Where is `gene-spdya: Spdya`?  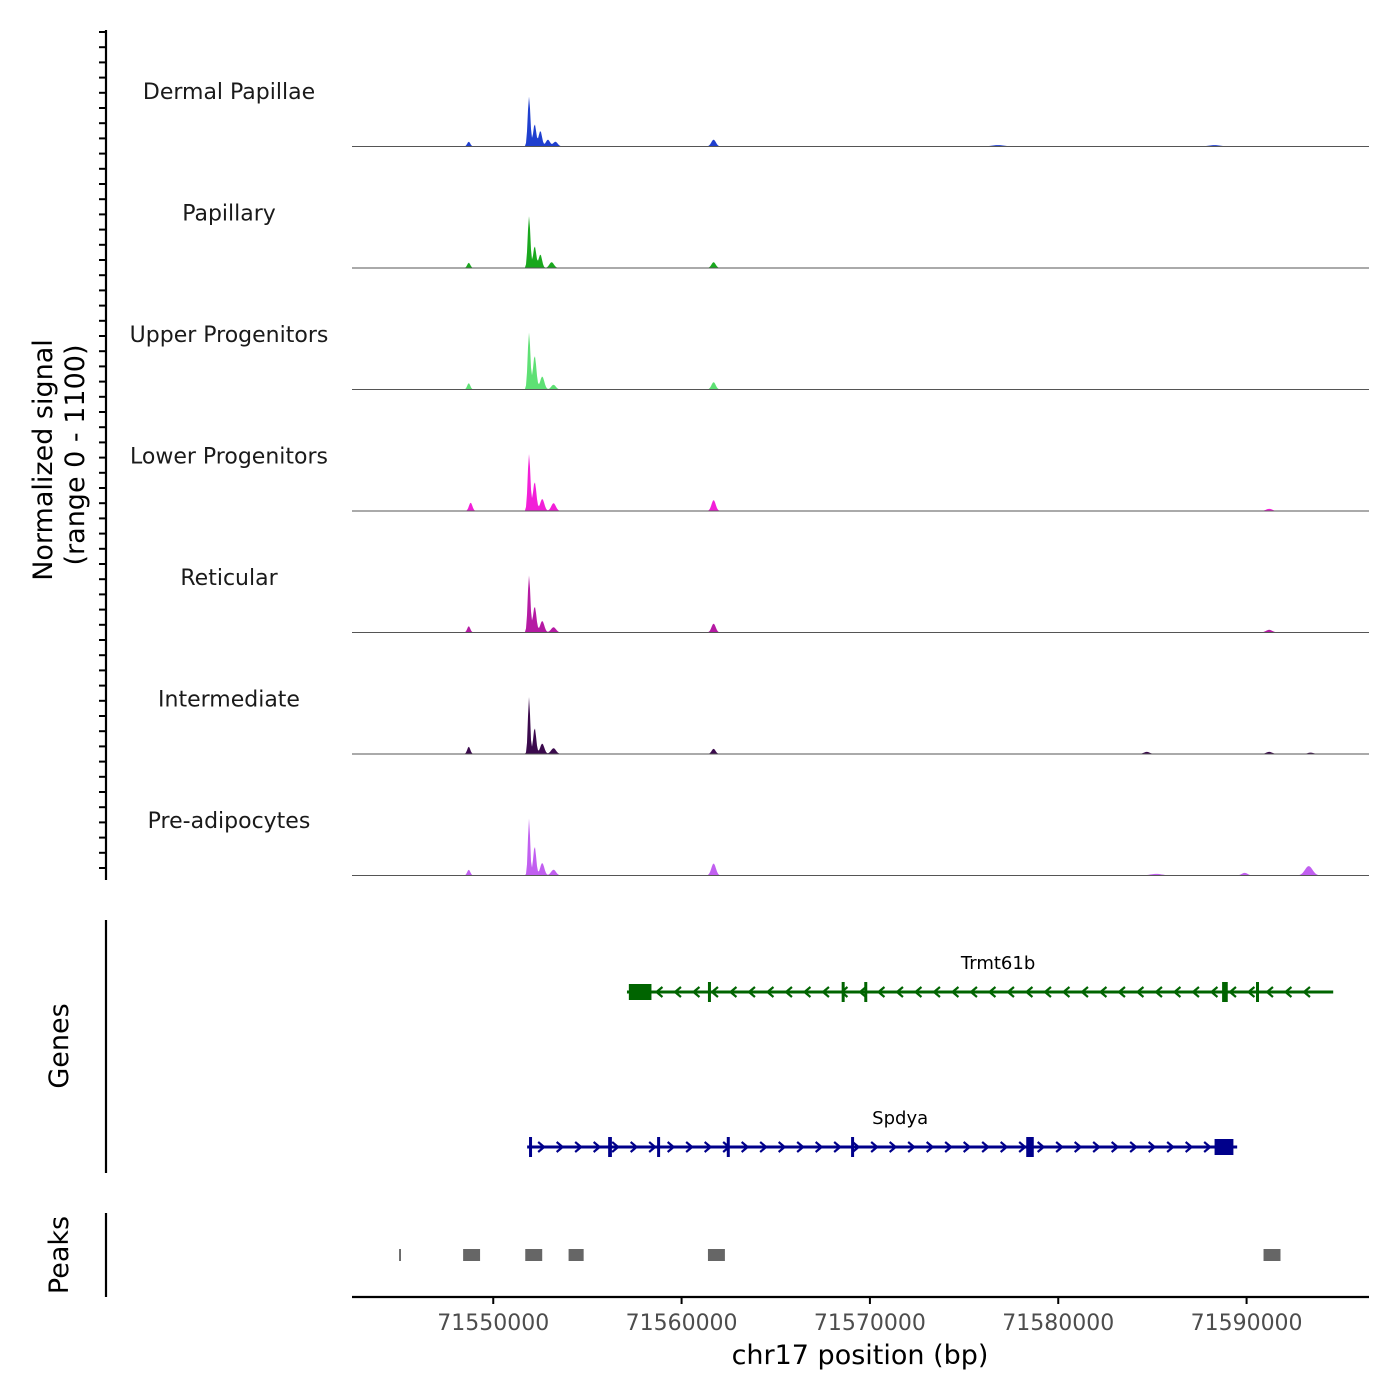
gene-spdya: Spdya is located at coordinates (882, 1132).